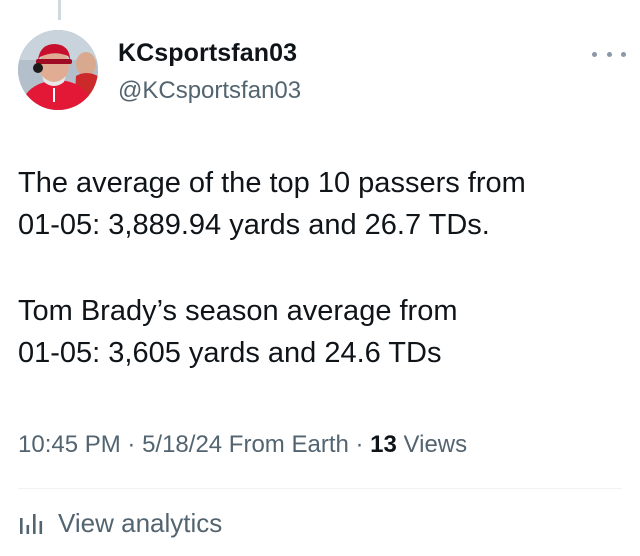 The image size is (640, 556). Describe the element at coordinates (320, 488) in the screenshot. I see `divider` at that location.